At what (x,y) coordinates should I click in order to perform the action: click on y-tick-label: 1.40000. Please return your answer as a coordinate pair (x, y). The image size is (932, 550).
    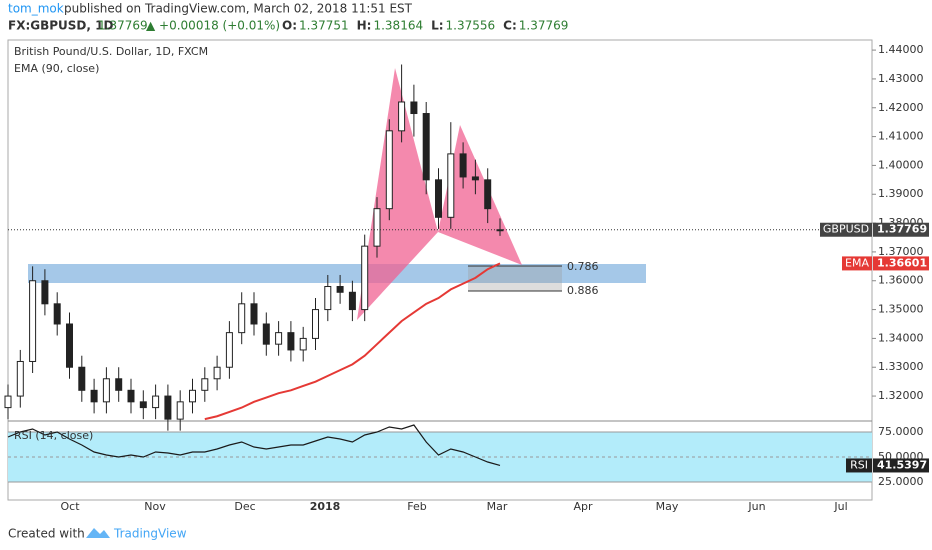
    Looking at the image, I should click on (901, 164).